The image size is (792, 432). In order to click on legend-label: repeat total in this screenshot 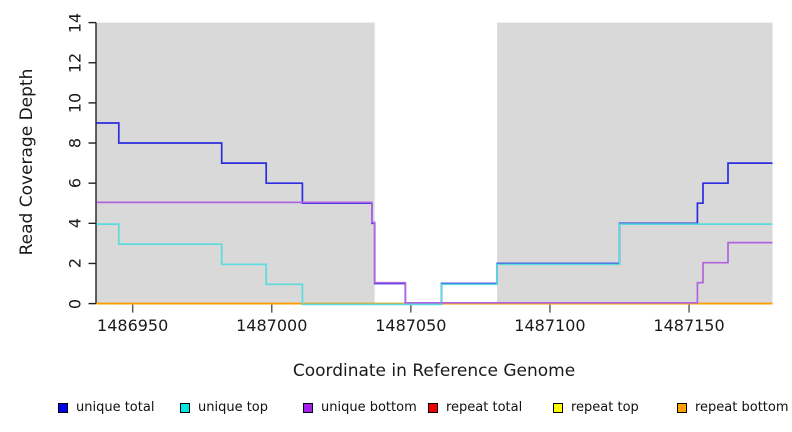, I will do `click(484, 407)`.